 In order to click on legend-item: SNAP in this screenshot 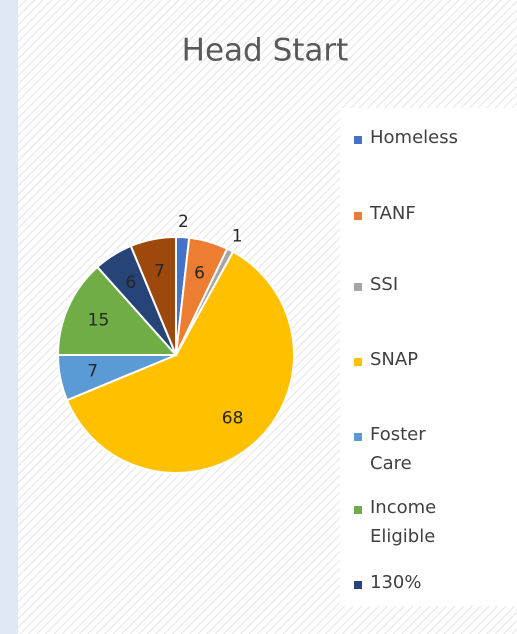, I will do `click(412, 361)`.